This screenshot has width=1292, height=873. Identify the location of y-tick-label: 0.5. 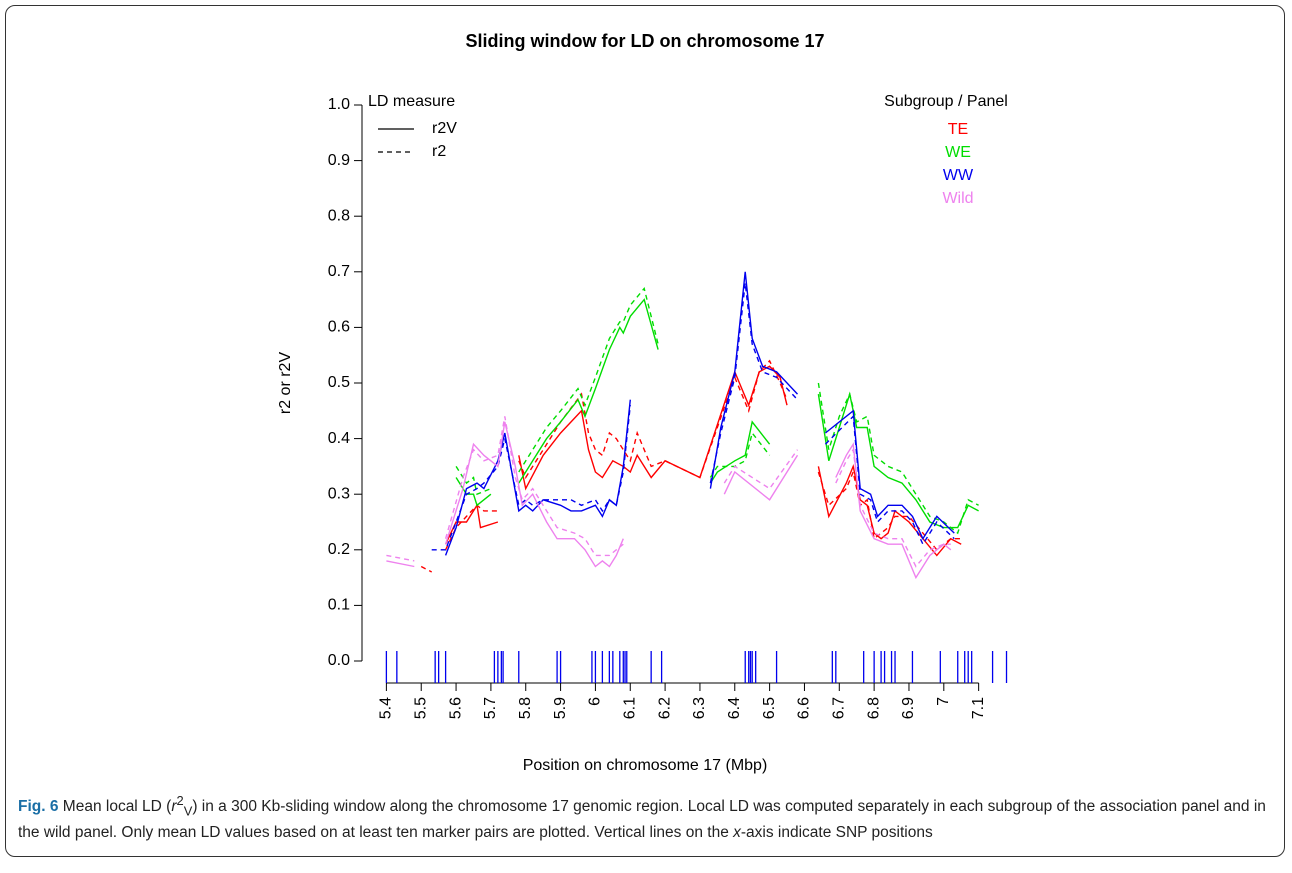
(339, 382).